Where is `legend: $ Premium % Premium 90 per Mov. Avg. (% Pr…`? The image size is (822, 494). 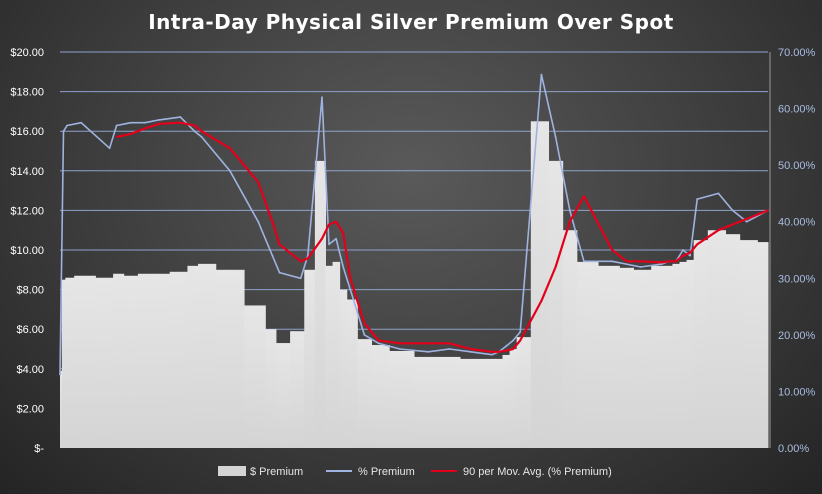
legend: $ Premium % Premium 90 per Mov. Avg. (% Pr… is located at coordinates (415, 472).